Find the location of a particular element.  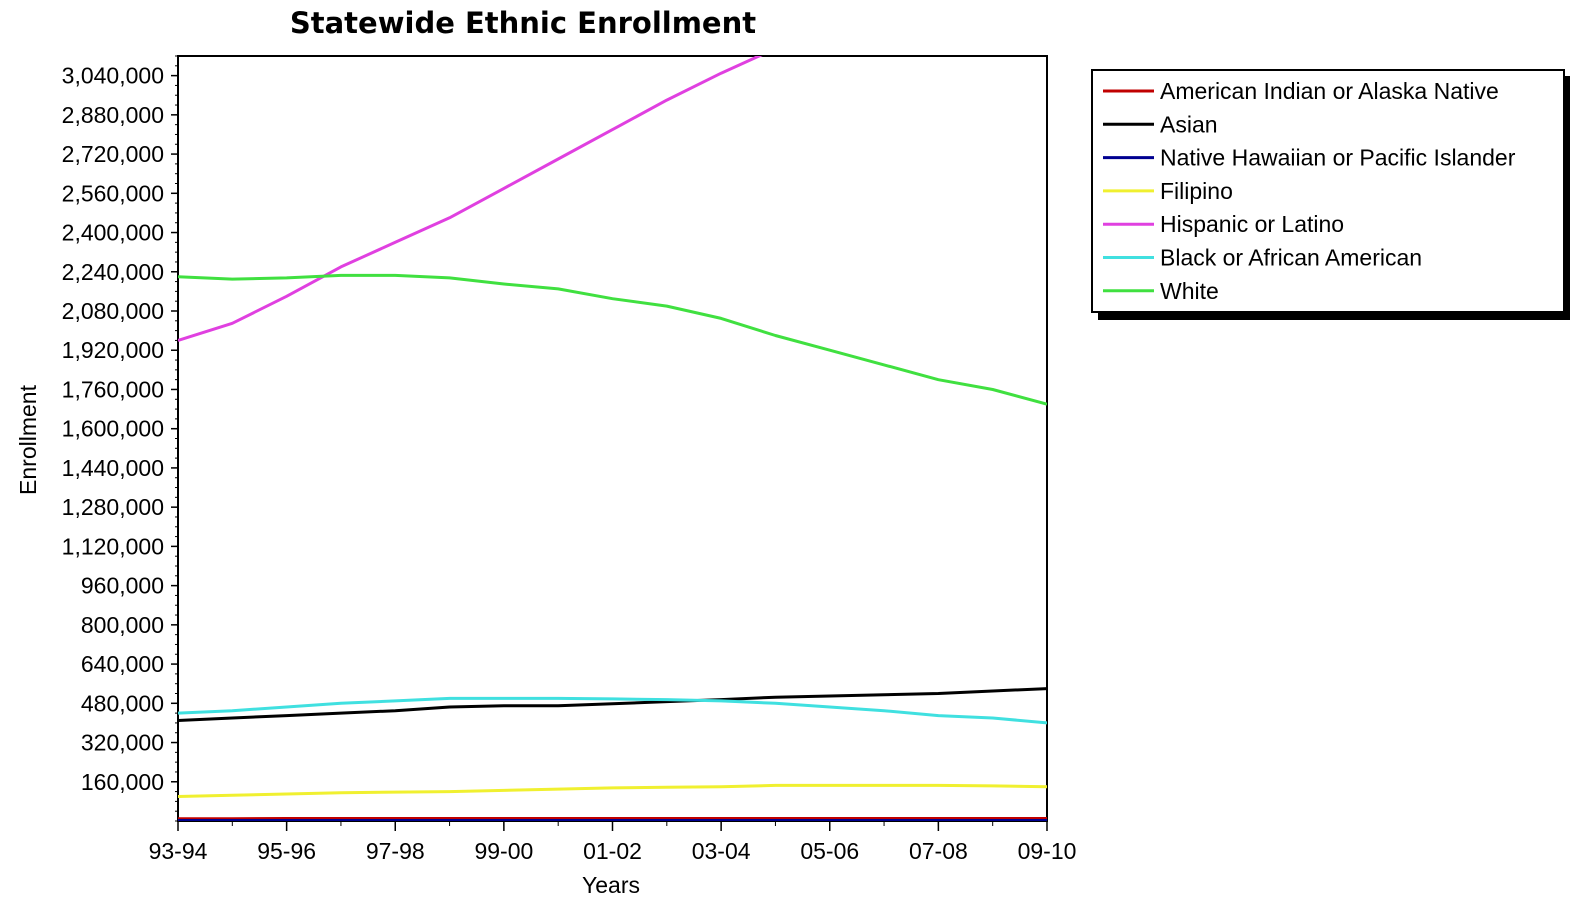

y-axis-label: Enrollment is located at coordinates (28, 439).